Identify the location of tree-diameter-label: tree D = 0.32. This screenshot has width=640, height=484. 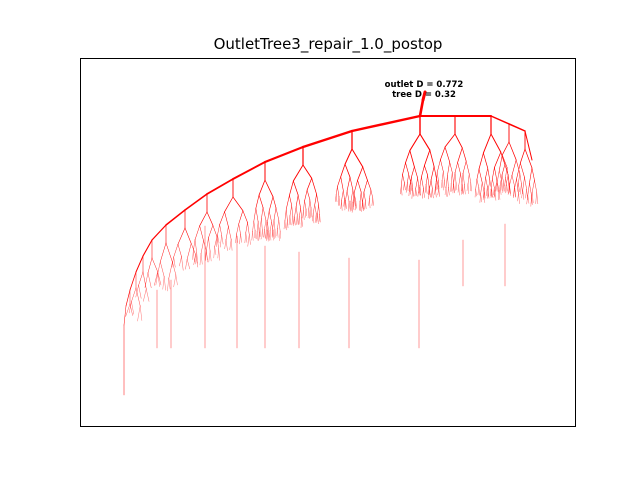
(424, 95).